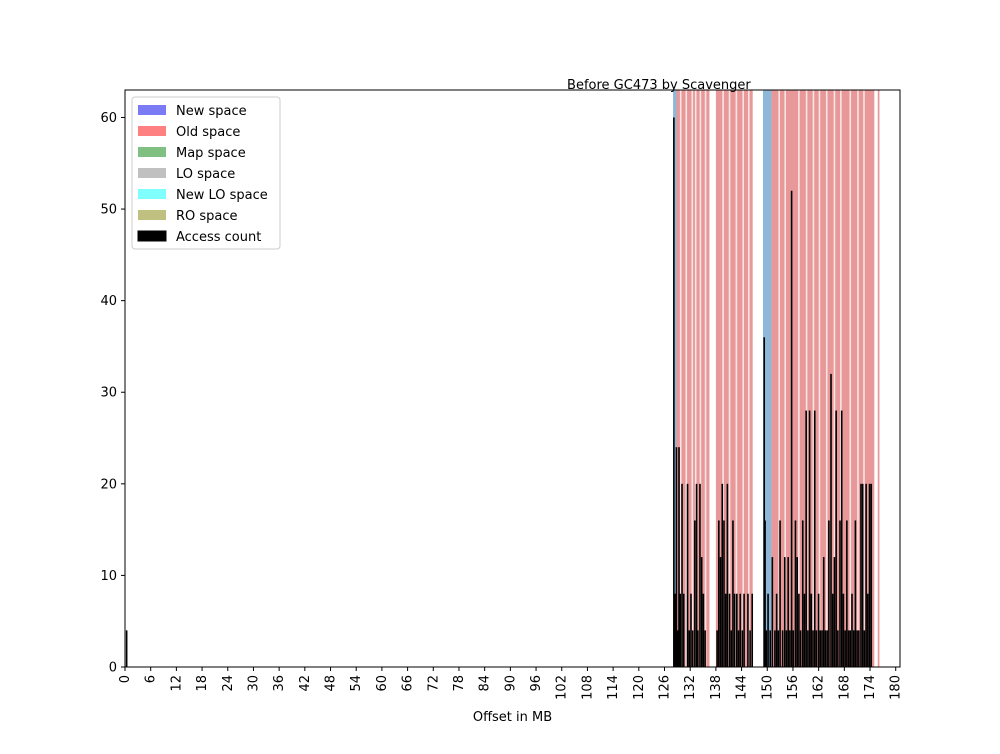  I want to click on x-tick-label: 150, so click(767, 687).